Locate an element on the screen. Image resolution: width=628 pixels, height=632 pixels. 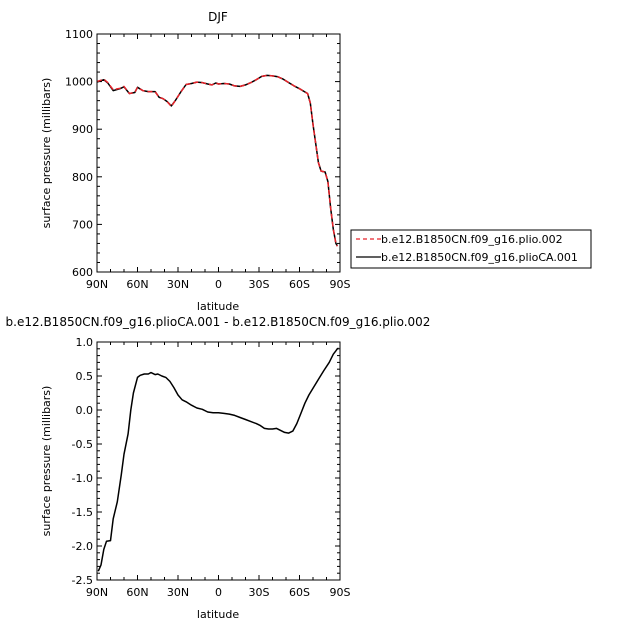
bottom-x-tick-label: 0 is located at coordinates (218, 592).